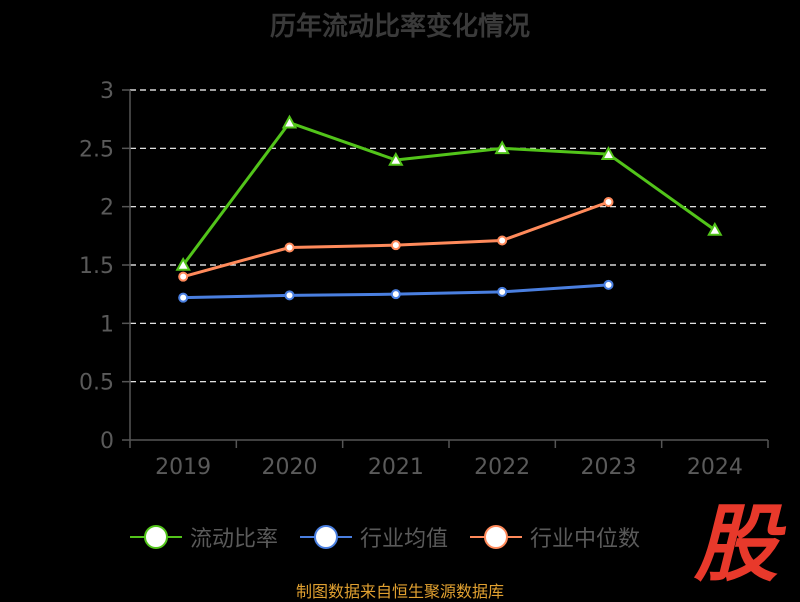 The image size is (800, 602). Describe the element at coordinates (96, 266) in the screenshot. I see `y-tick-label-3: 1.5` at that location.